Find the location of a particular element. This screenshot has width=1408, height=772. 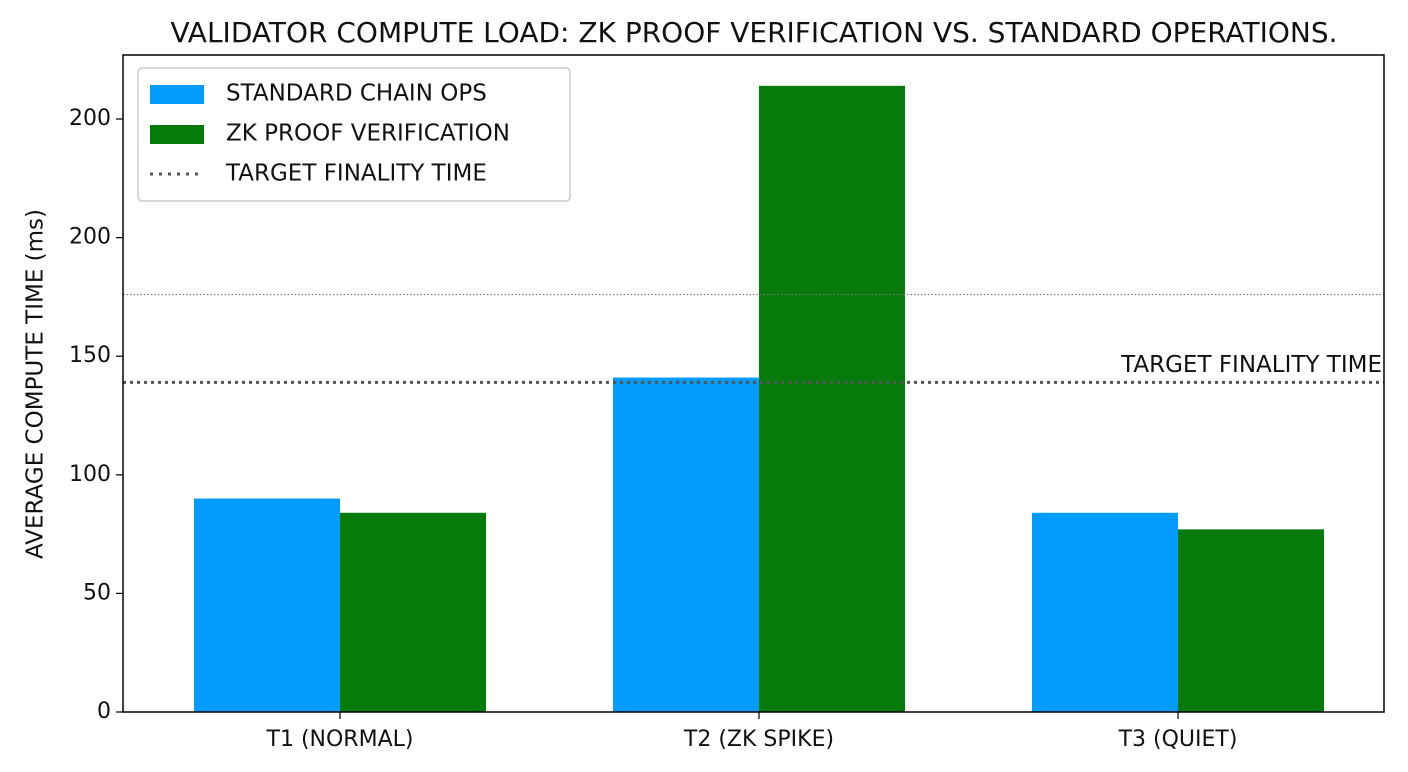

x-tick-label: T2 (ZK SPIKE) is located at coordinates (758, 739).